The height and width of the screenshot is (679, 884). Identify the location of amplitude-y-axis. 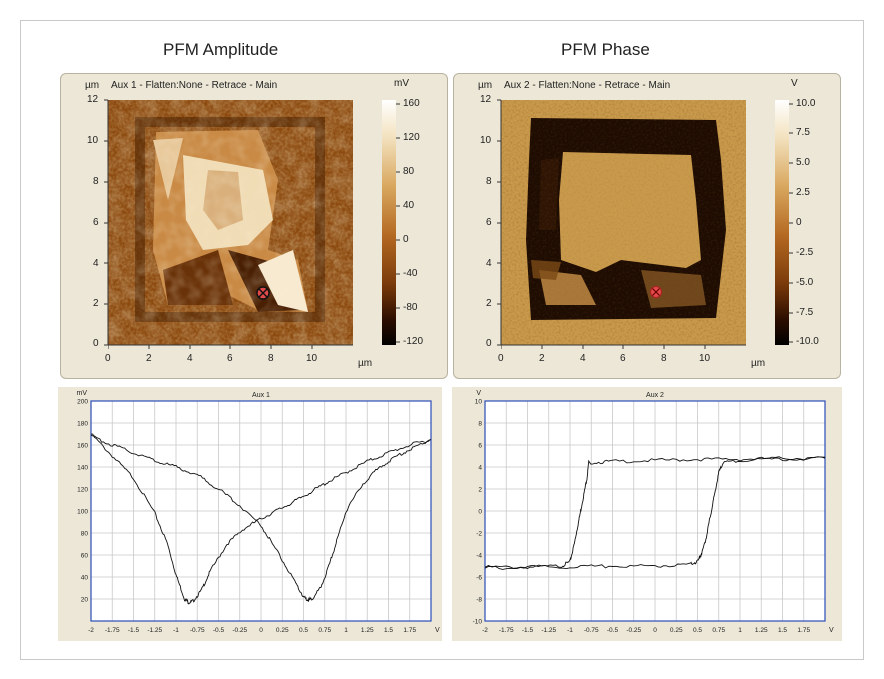
(106, 222).